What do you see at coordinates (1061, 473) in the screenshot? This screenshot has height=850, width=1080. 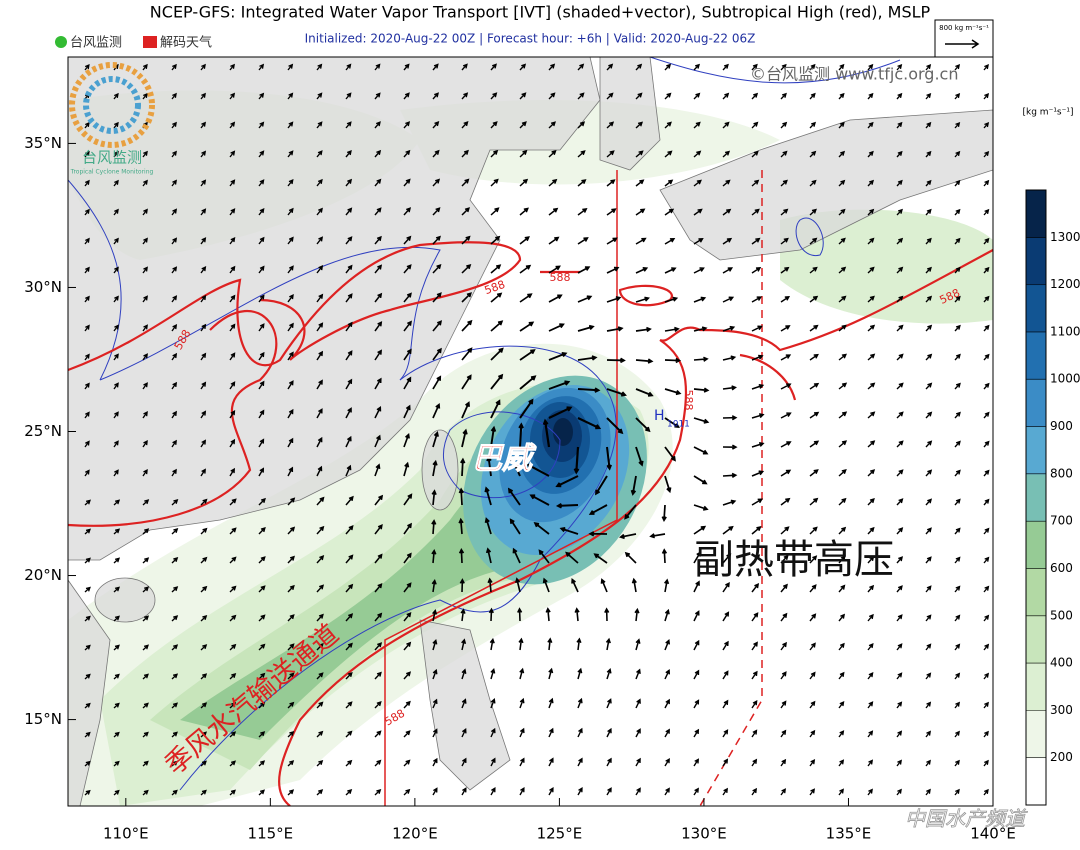 I see `colorbar-tick-label: 800` at bounding box center [1061, 473].